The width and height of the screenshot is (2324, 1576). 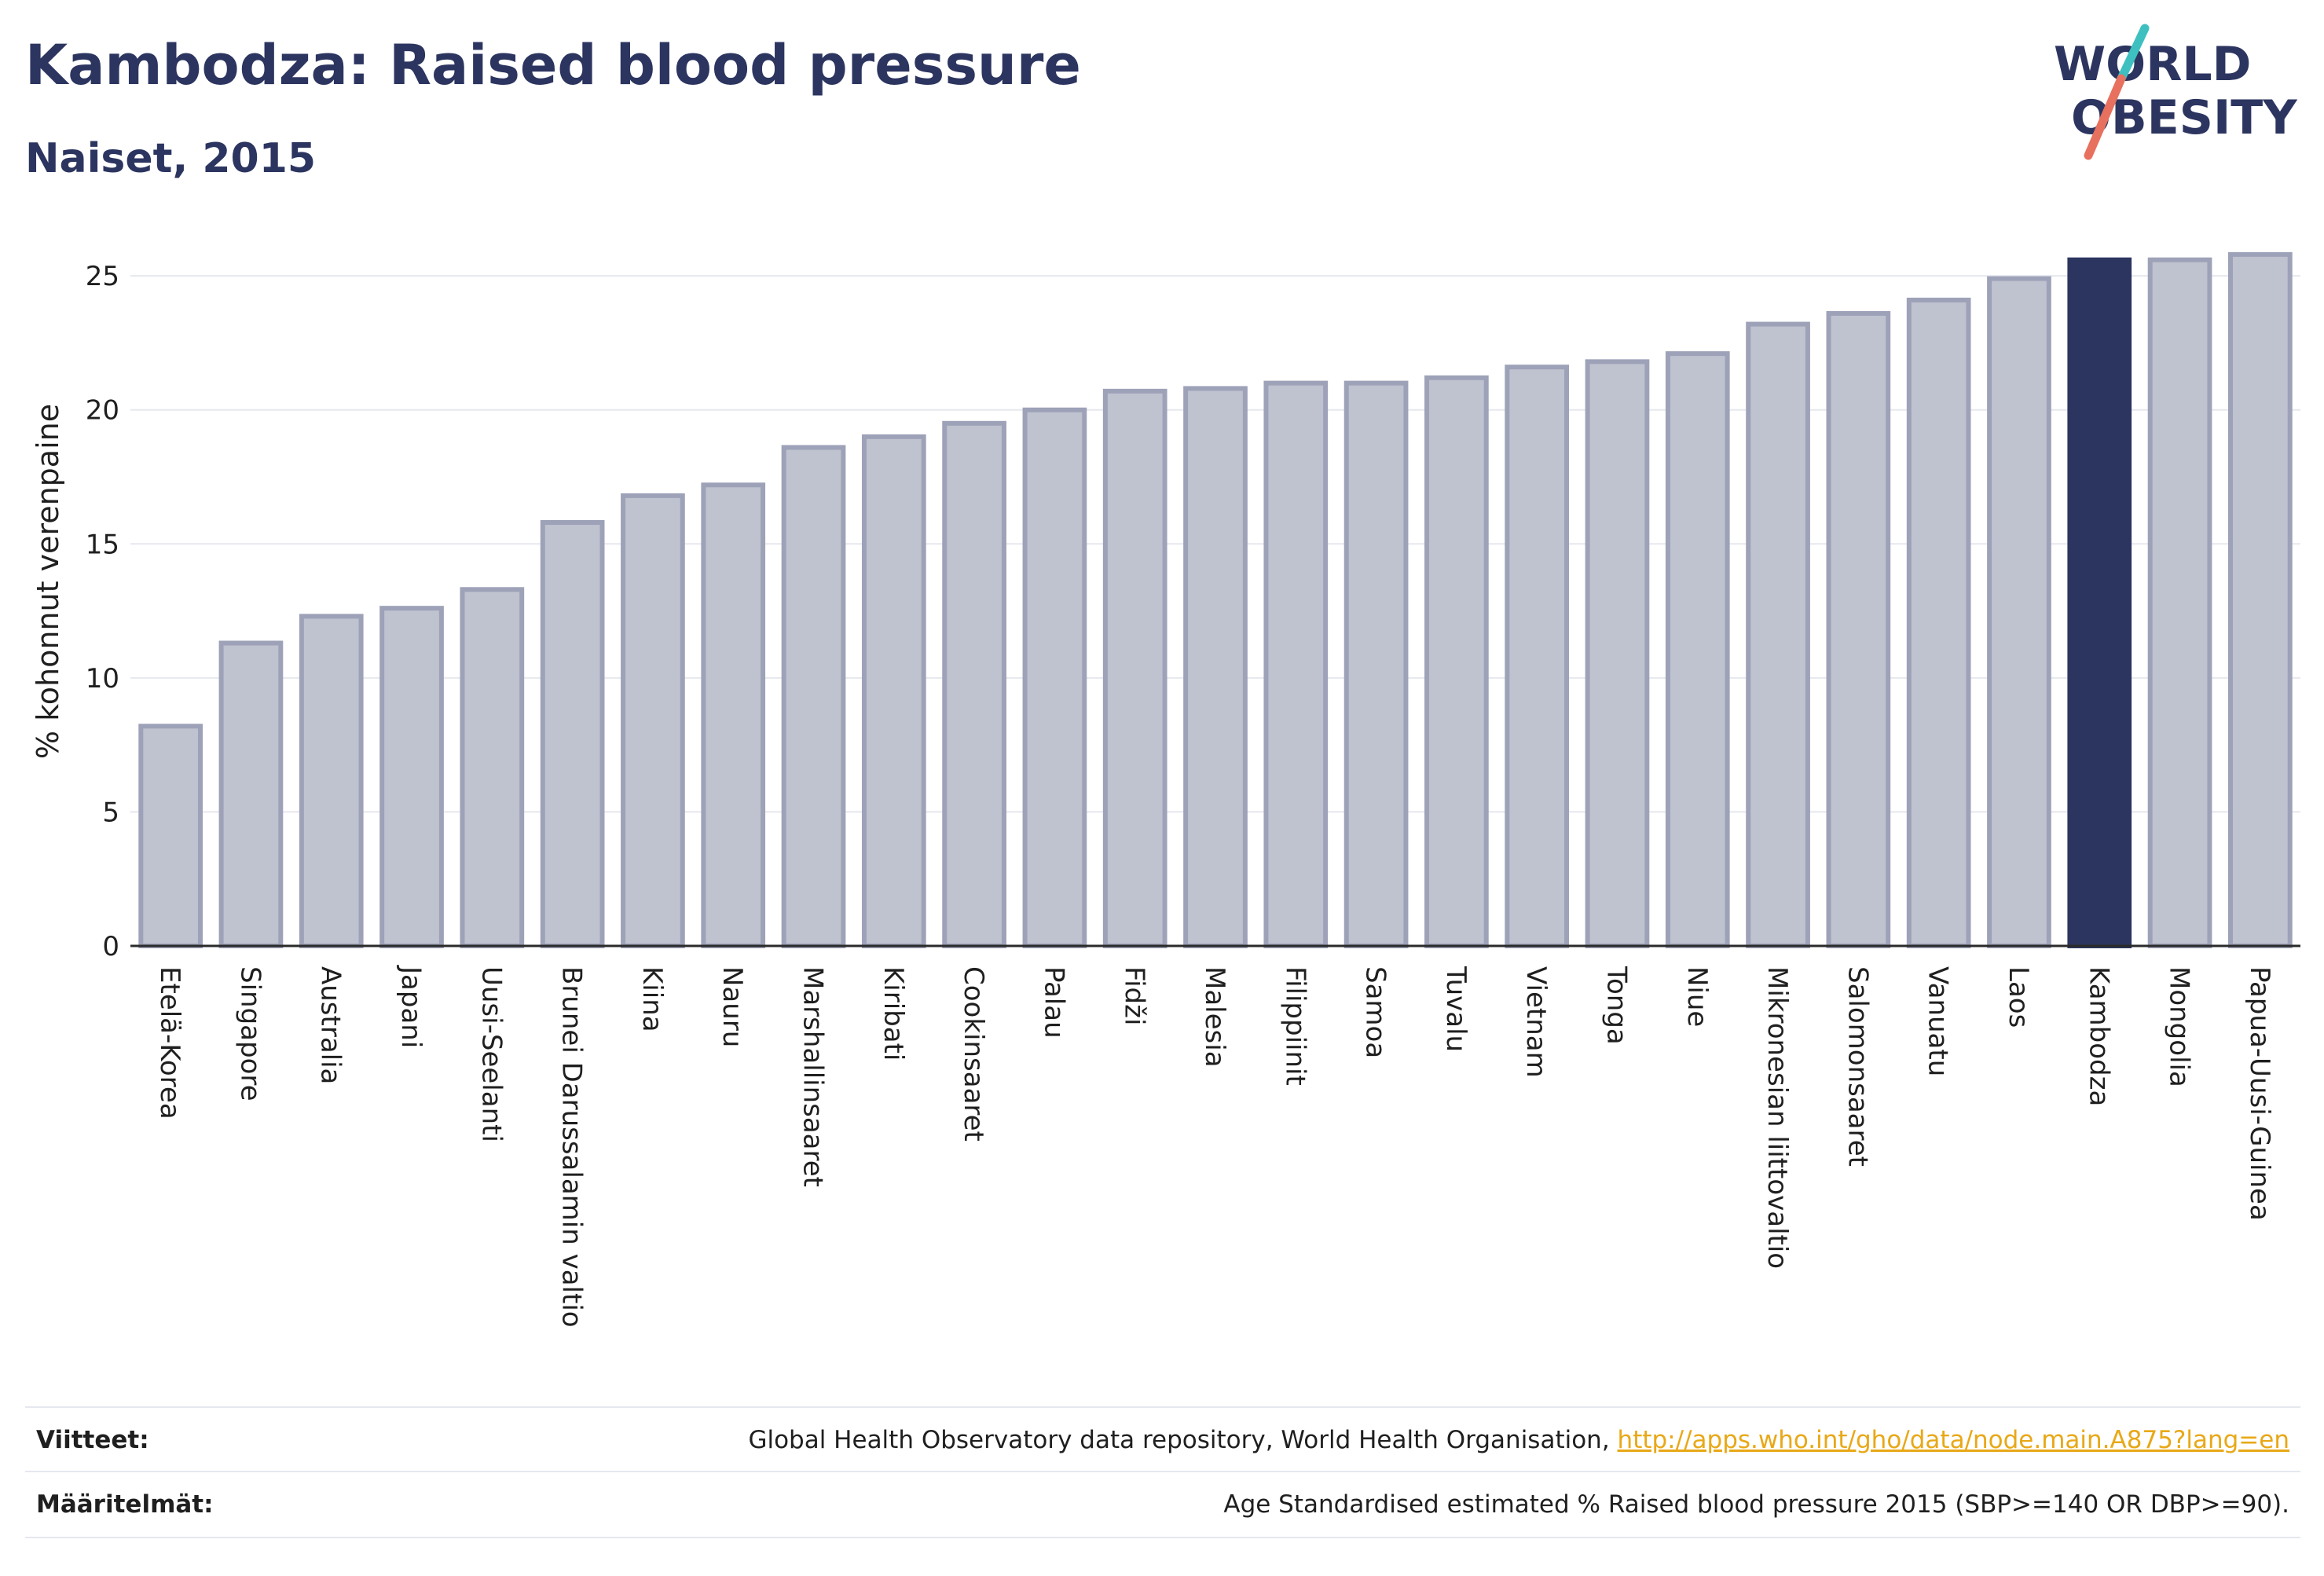 I want to click on x-tick-label: Vietnam, so click(x=1536, y=1022).